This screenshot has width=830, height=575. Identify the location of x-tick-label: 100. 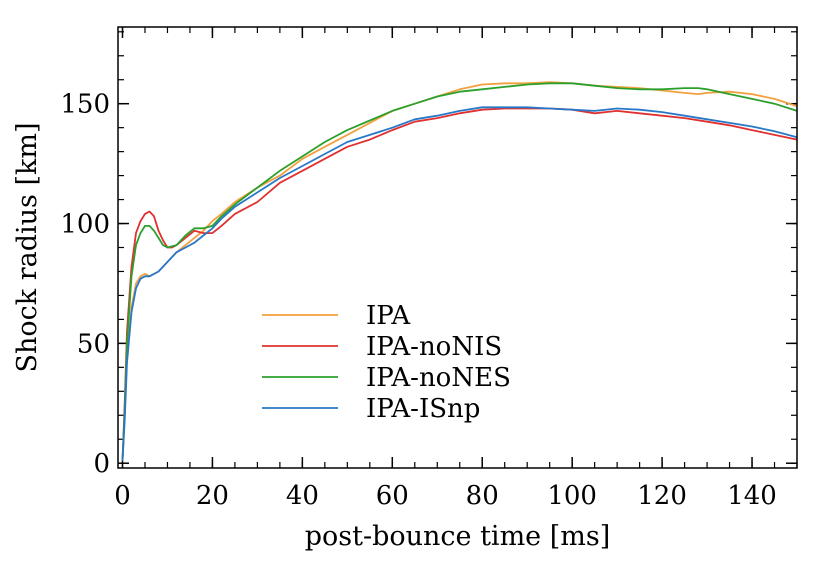
(572, 496).